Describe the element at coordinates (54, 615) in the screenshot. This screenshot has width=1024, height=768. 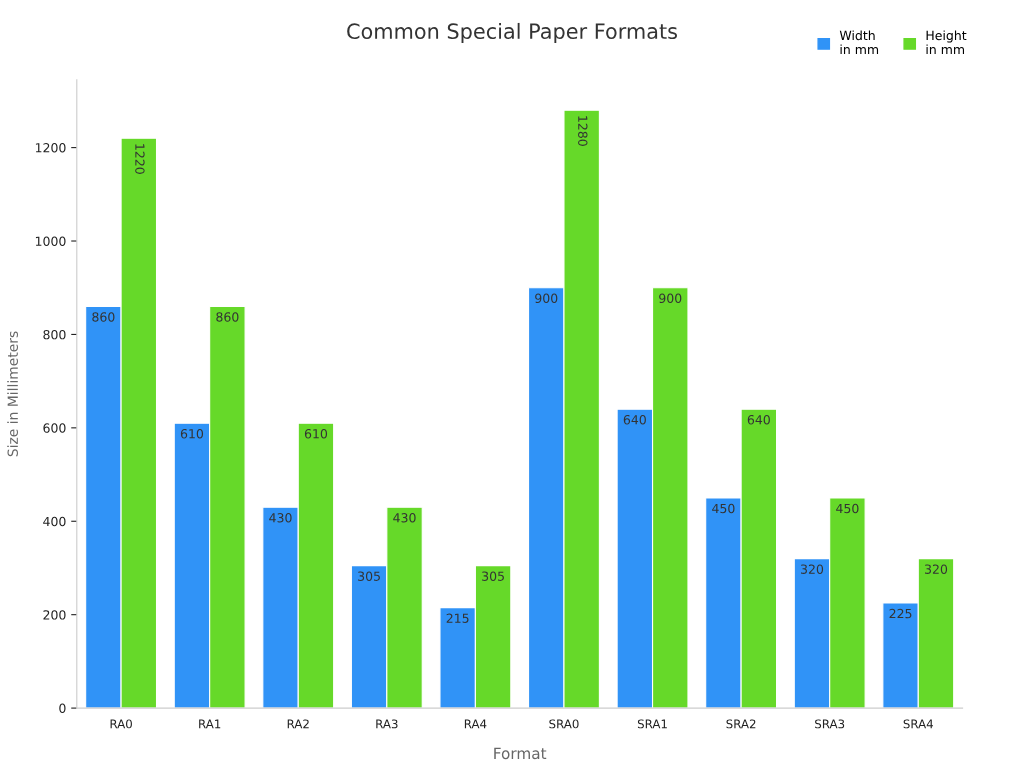
I see `y-tick-label: 200` at that location.